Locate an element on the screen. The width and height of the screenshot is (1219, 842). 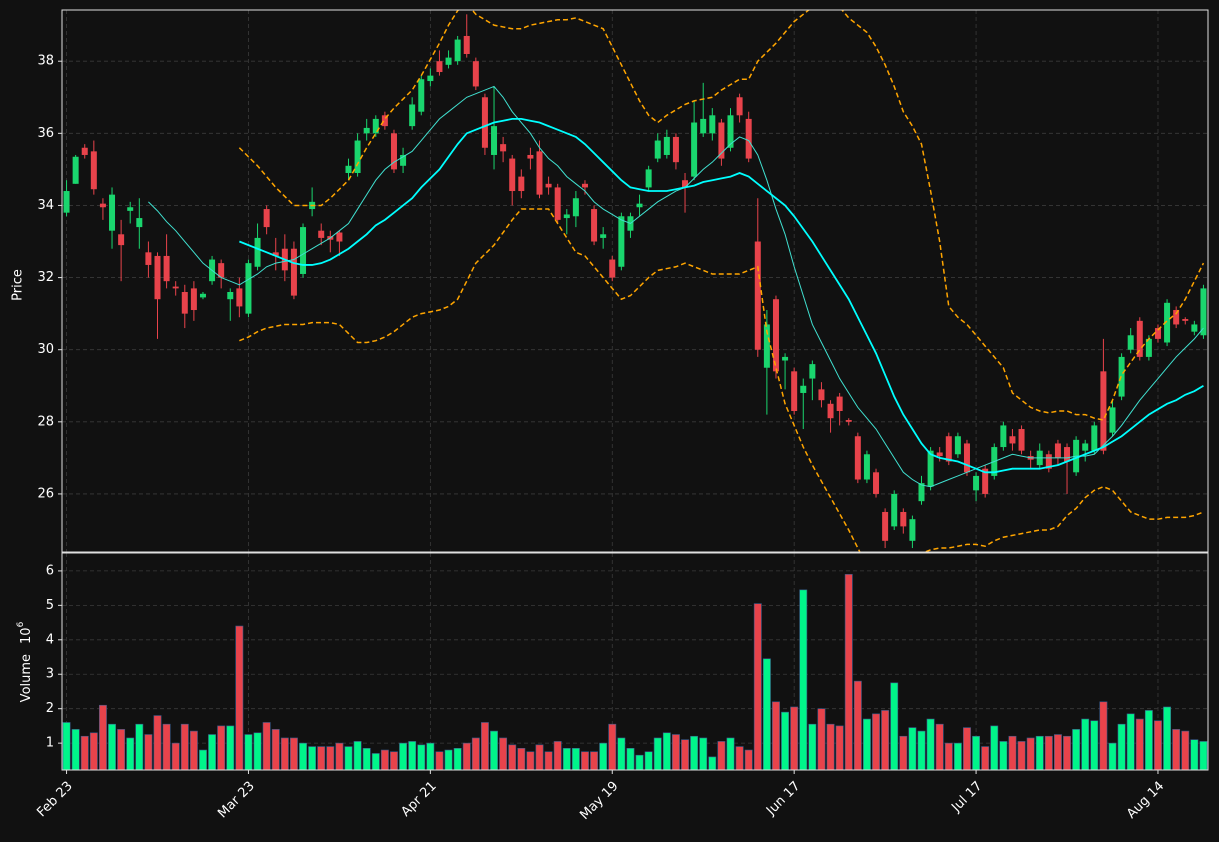
y-tick-label: 1 is located at coordinates (50, 743).